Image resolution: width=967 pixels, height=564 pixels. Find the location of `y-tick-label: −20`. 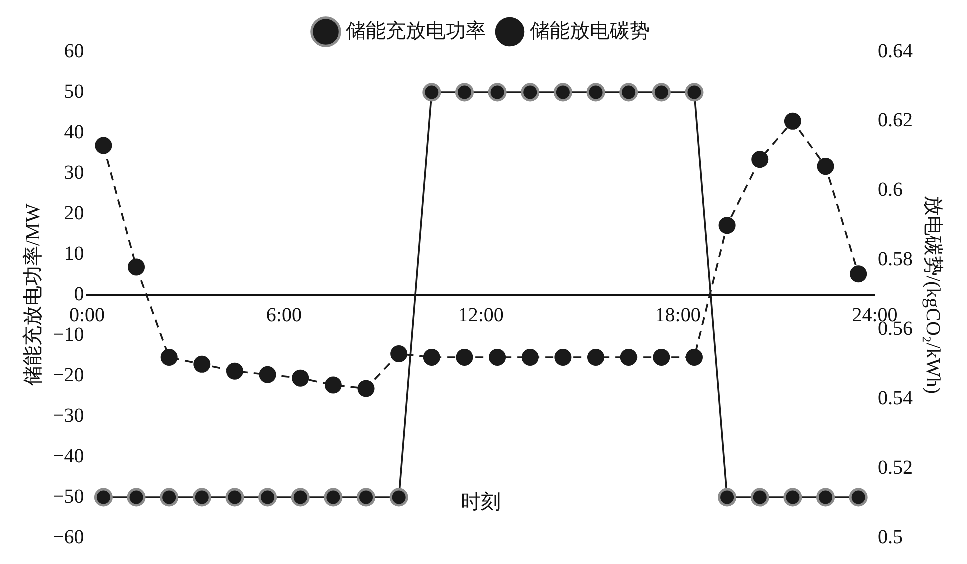

y-tick-label: −20 is located at coordinates (68, 375).